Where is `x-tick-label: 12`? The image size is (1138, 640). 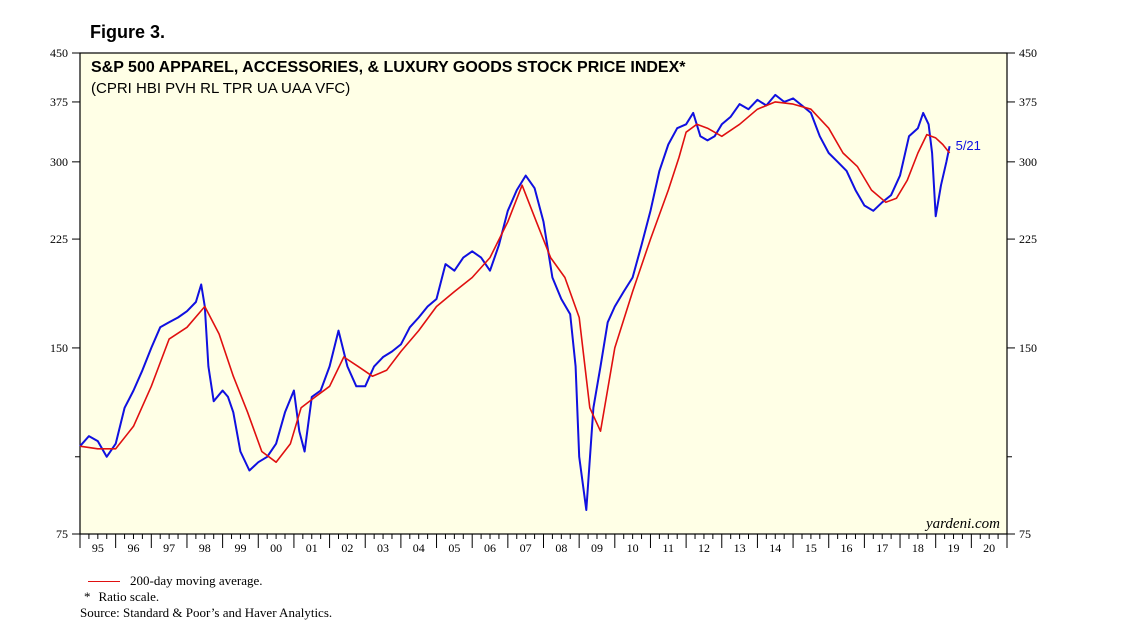
x-tick-label: 12 is located at coordinates (704, 548).